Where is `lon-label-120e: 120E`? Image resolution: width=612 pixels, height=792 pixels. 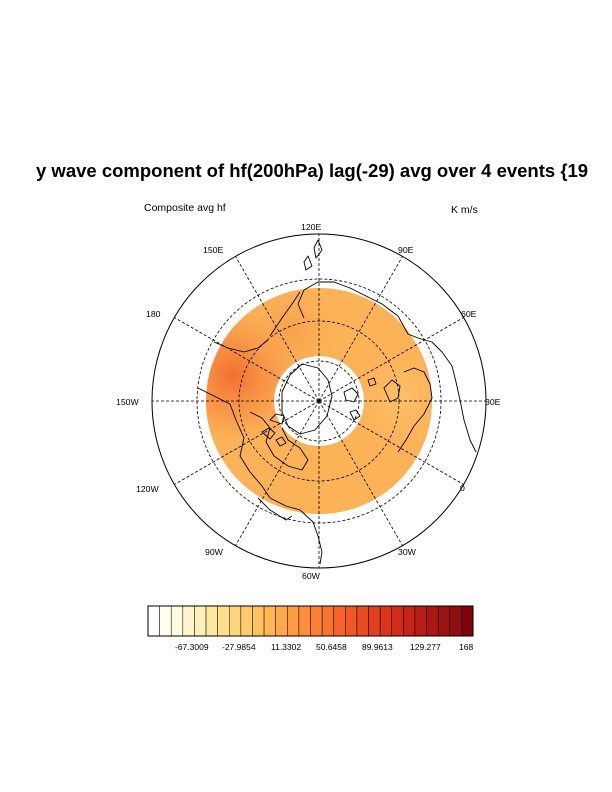
lon-label-120e: 120E is located at coordinates (311, 227).